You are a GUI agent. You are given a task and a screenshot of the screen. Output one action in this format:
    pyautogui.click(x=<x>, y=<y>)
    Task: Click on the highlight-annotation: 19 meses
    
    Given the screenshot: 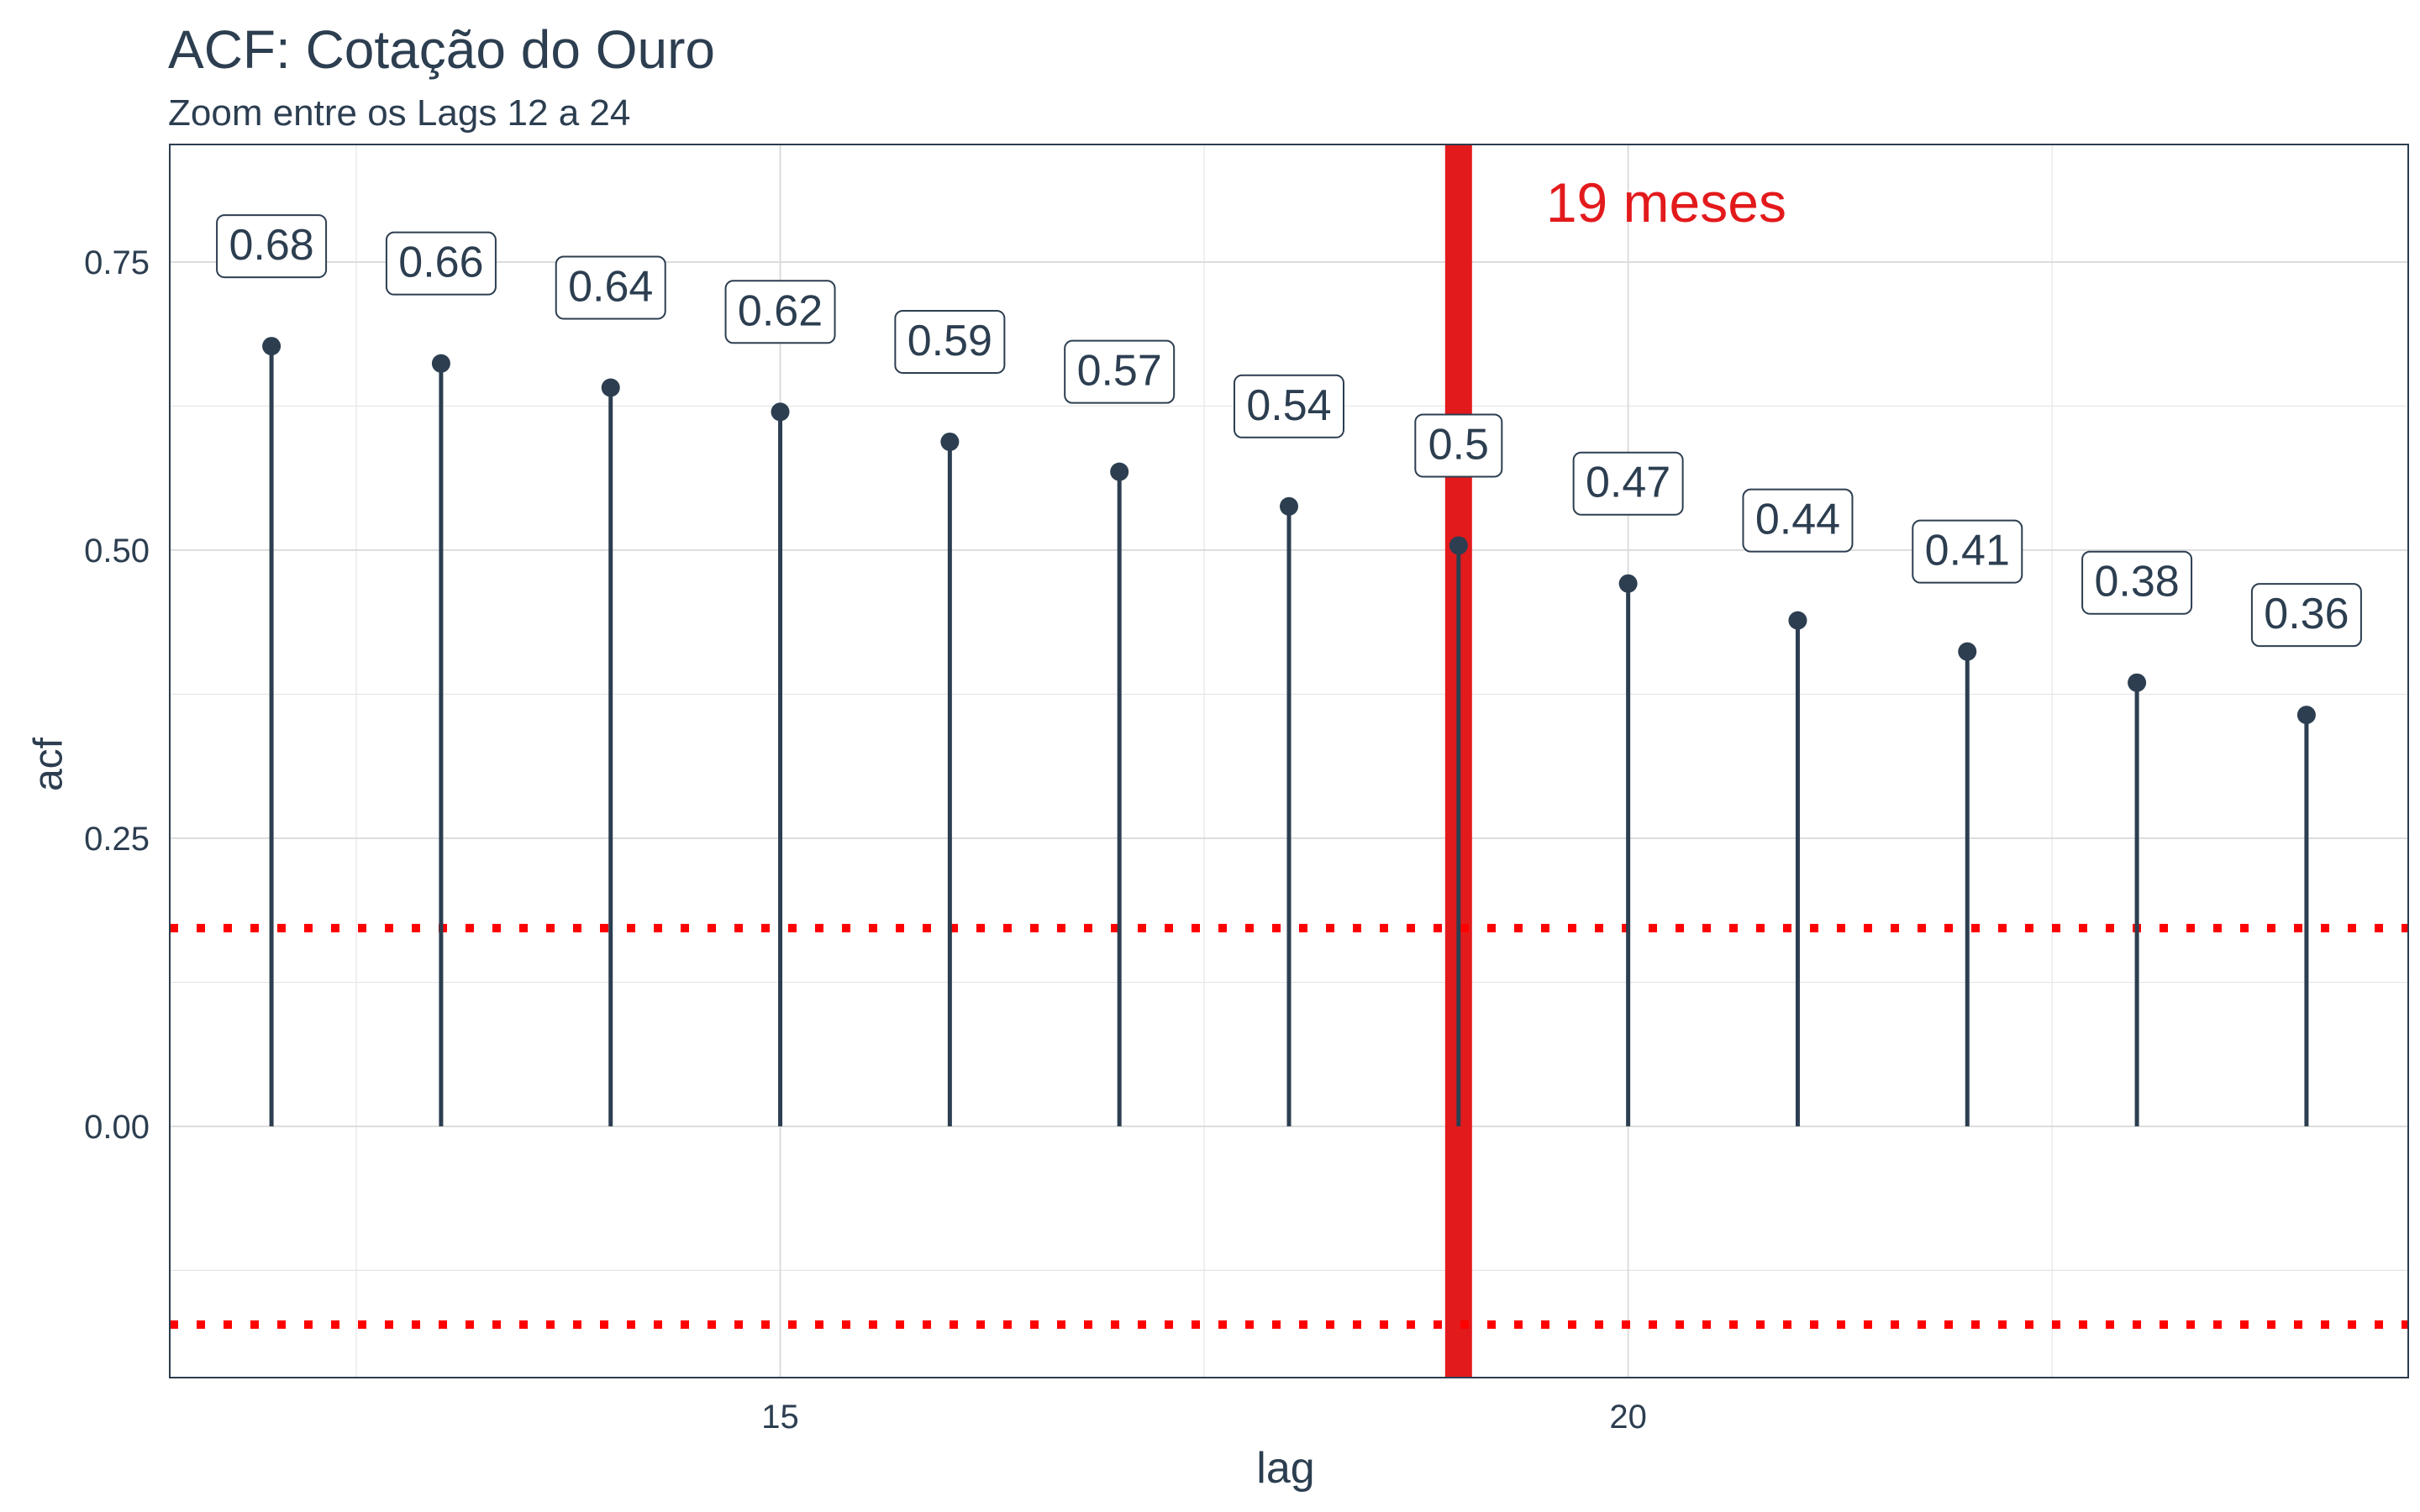 What is the action you would take?
    pyautogui.click(x=1666, y=202)
    